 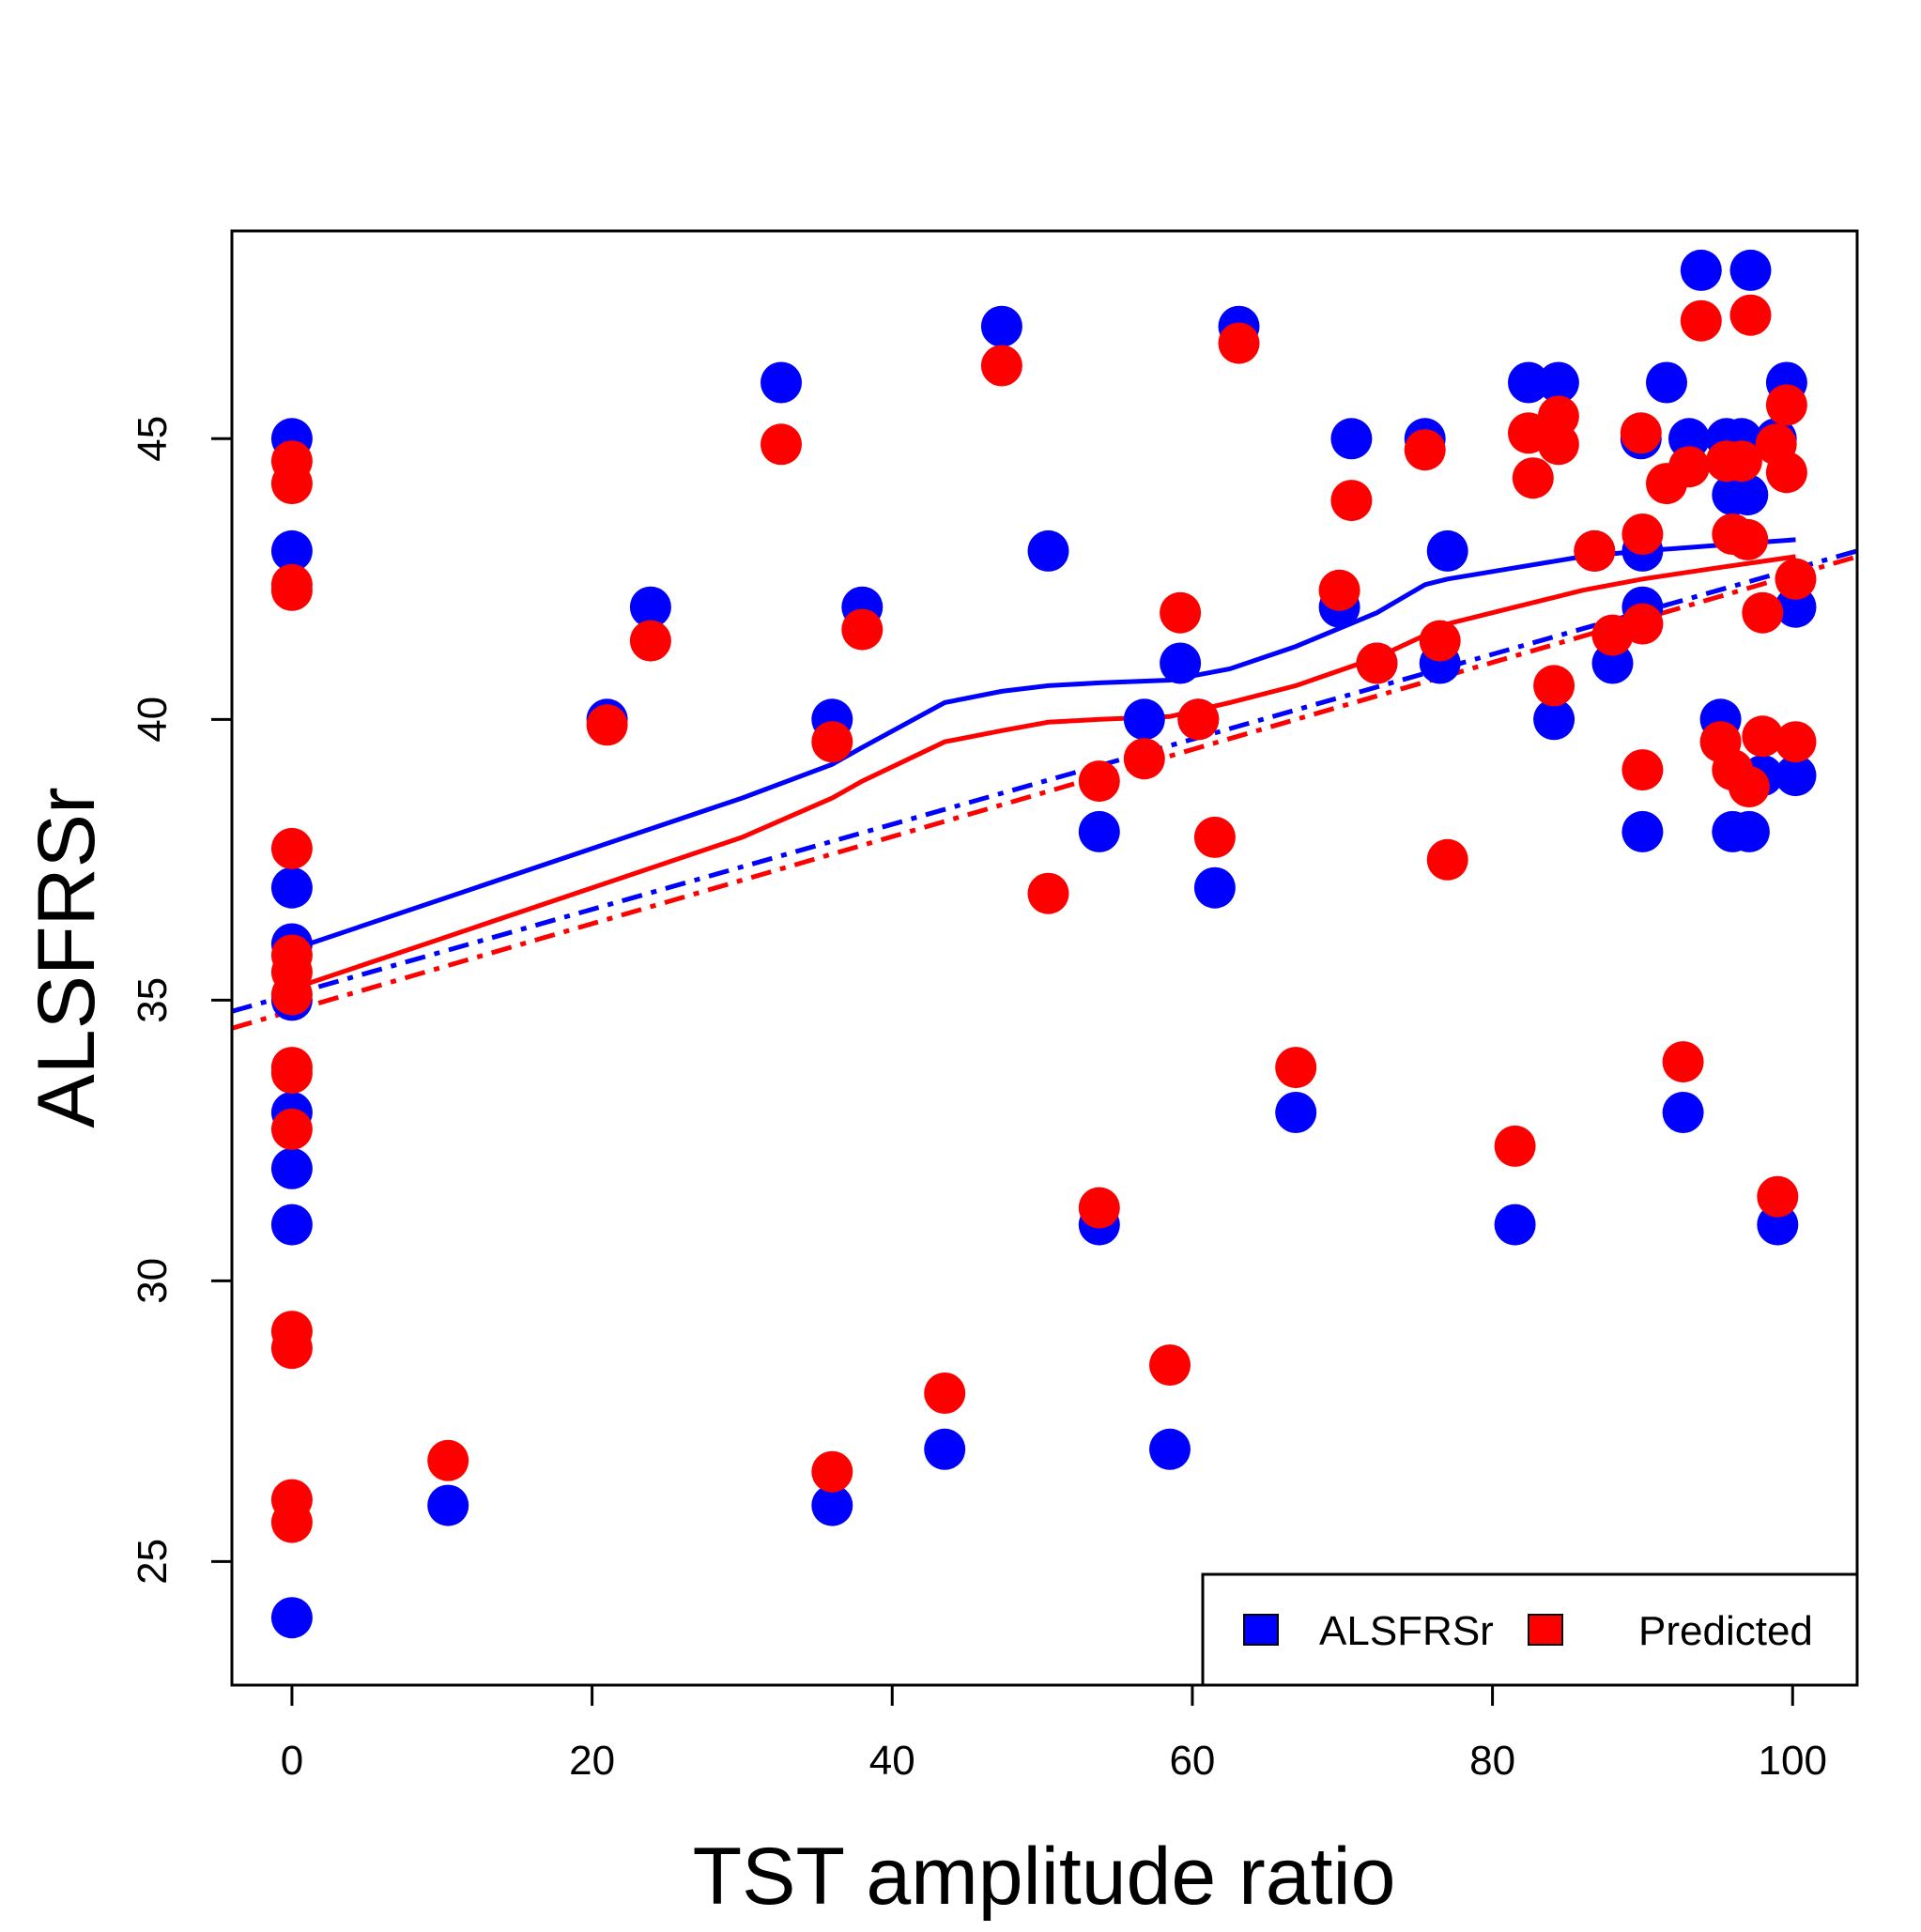 What do you see at coordinates (153, 1281) in the screenshot?
I see `y-tick-label: 30` at bounding box center [153, 1281].